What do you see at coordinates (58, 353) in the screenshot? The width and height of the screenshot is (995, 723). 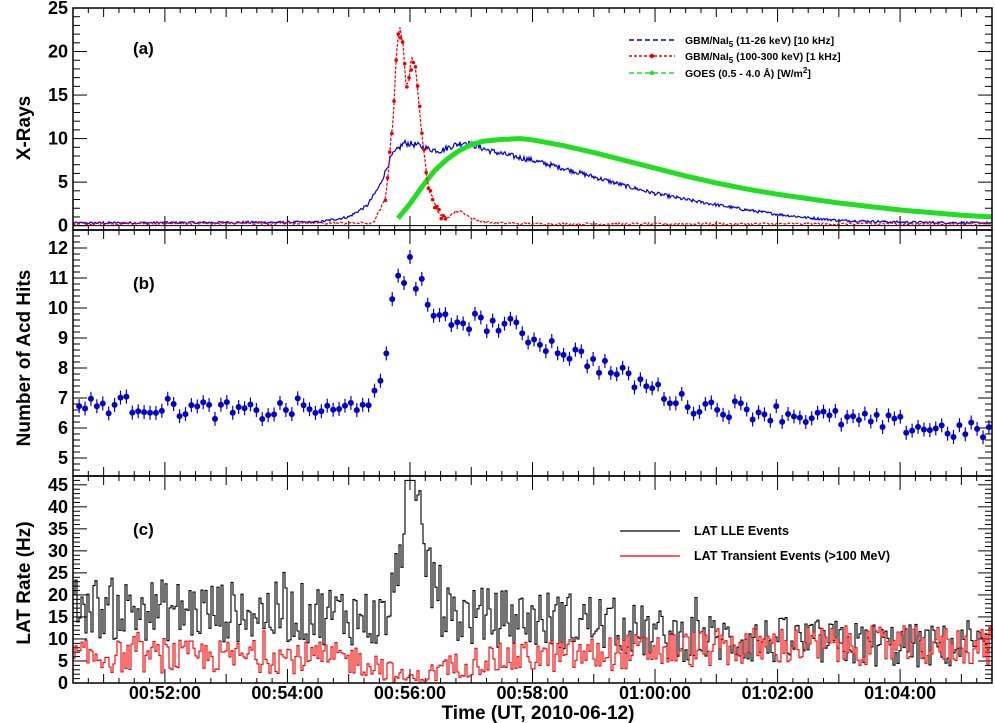 I see `panel-b-y-tick-labels: 5 6 7 8 9 10 11 12` at bounding box center [58, 353].